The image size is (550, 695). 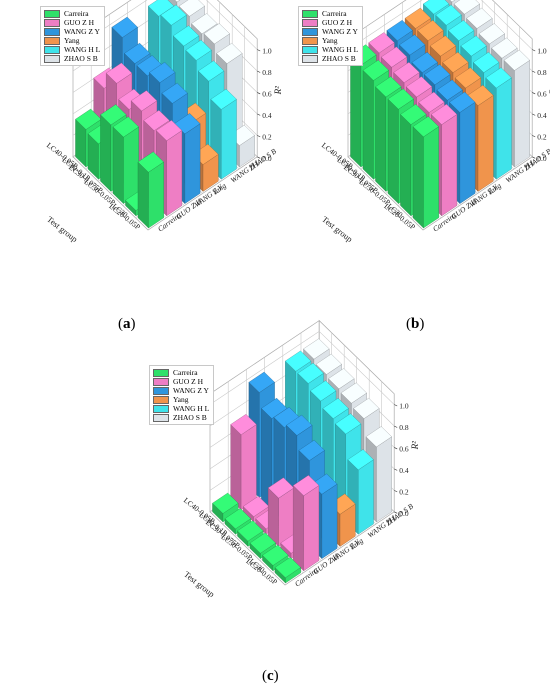 I want to click on bars-b, so click(x=440, y=114).